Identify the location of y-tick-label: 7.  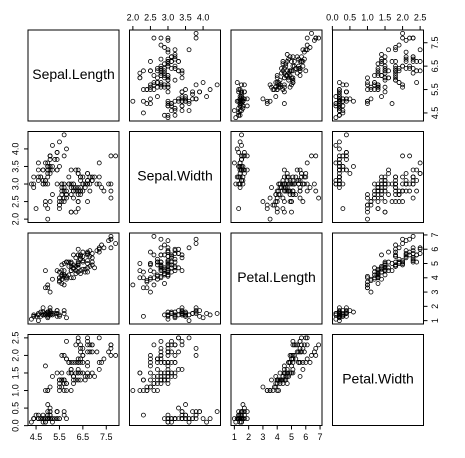
(435, 234).